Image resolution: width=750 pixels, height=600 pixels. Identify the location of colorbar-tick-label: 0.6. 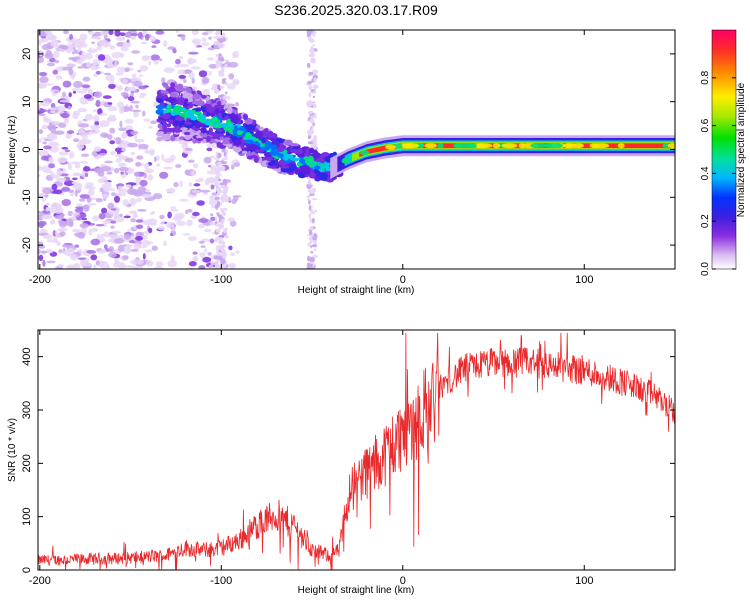
(705, 125).